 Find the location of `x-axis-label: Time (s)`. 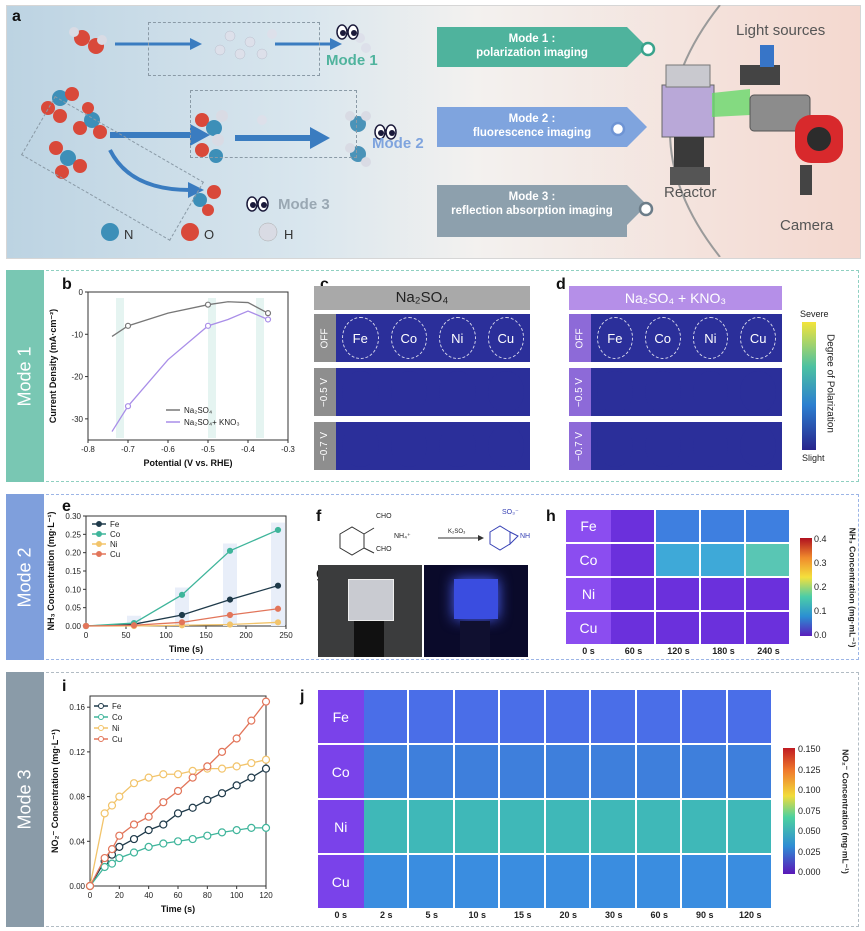

x-axis-label: Time (s) is located at coordinates (178, 909).